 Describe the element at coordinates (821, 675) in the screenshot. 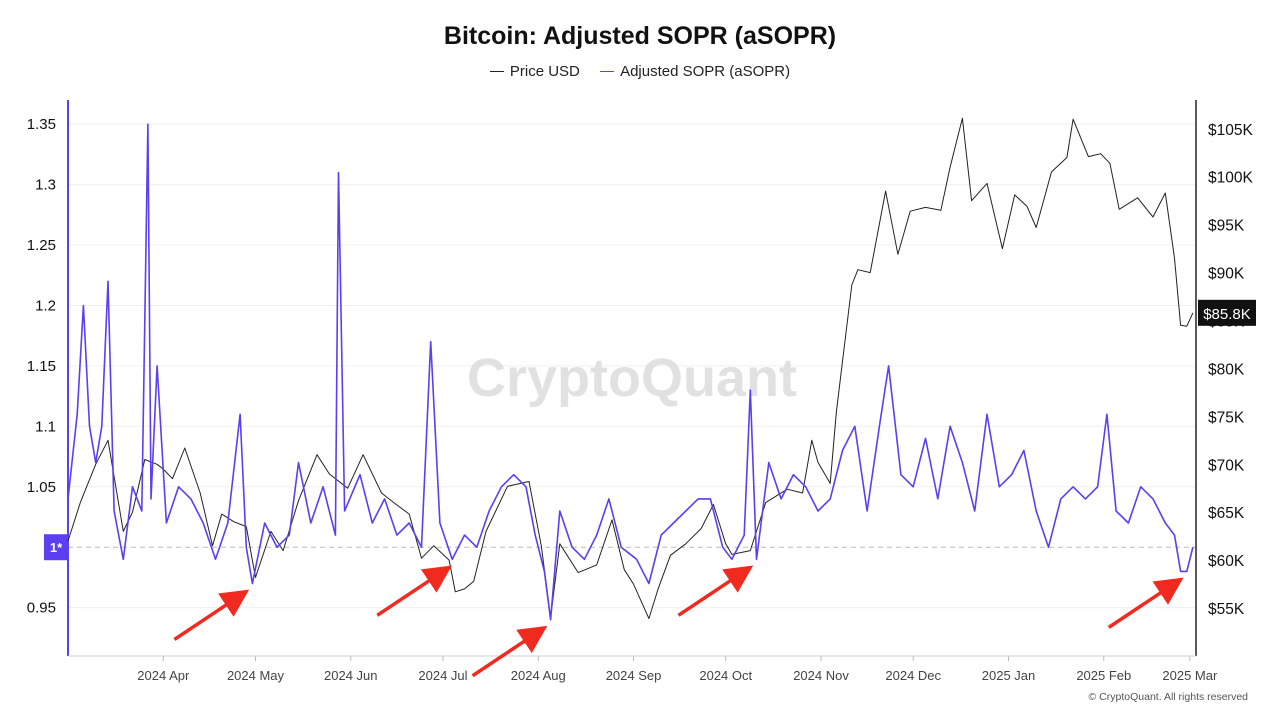

I see `x-tick-label: 2024 Nov` at that location.